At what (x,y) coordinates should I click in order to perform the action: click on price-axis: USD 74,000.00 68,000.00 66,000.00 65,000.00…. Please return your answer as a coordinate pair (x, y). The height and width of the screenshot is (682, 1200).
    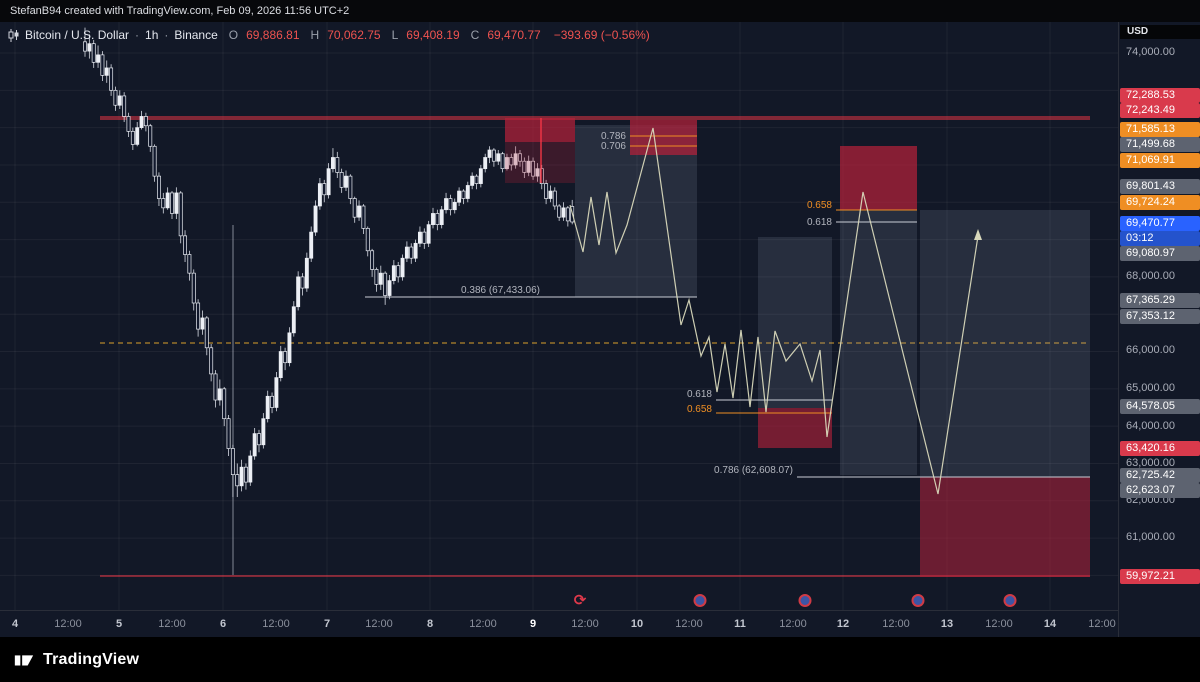
    Looking at the image, I should click on (1159, 329).